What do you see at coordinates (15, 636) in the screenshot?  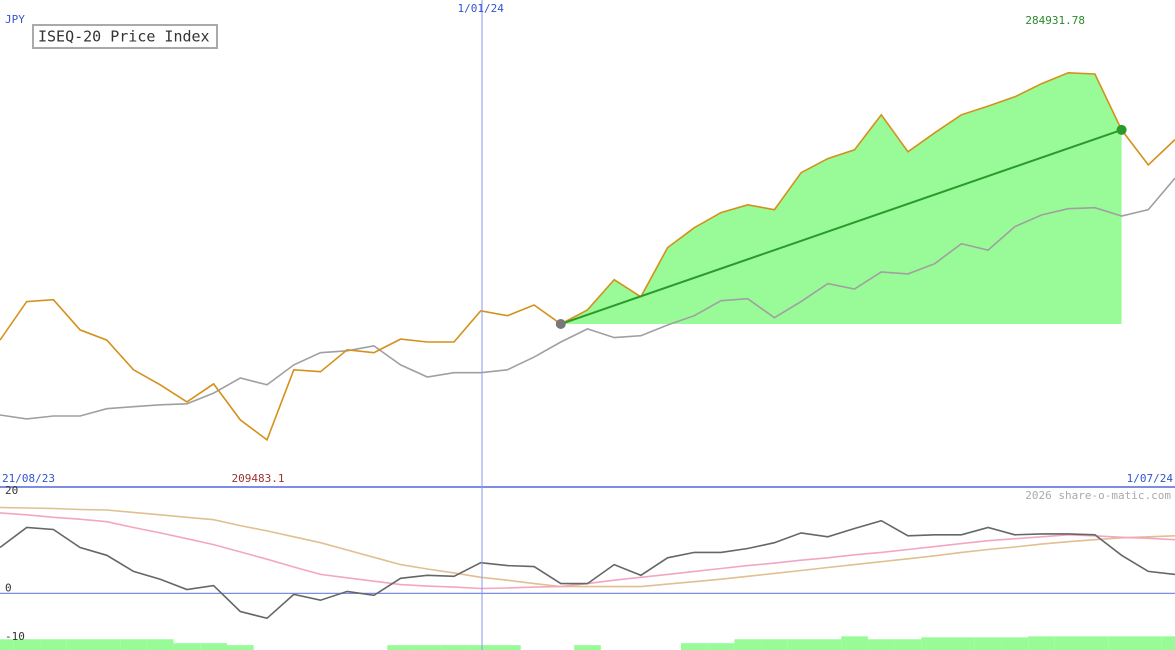 I see `y-tick-label: -10` at bounding box center [15, 636].